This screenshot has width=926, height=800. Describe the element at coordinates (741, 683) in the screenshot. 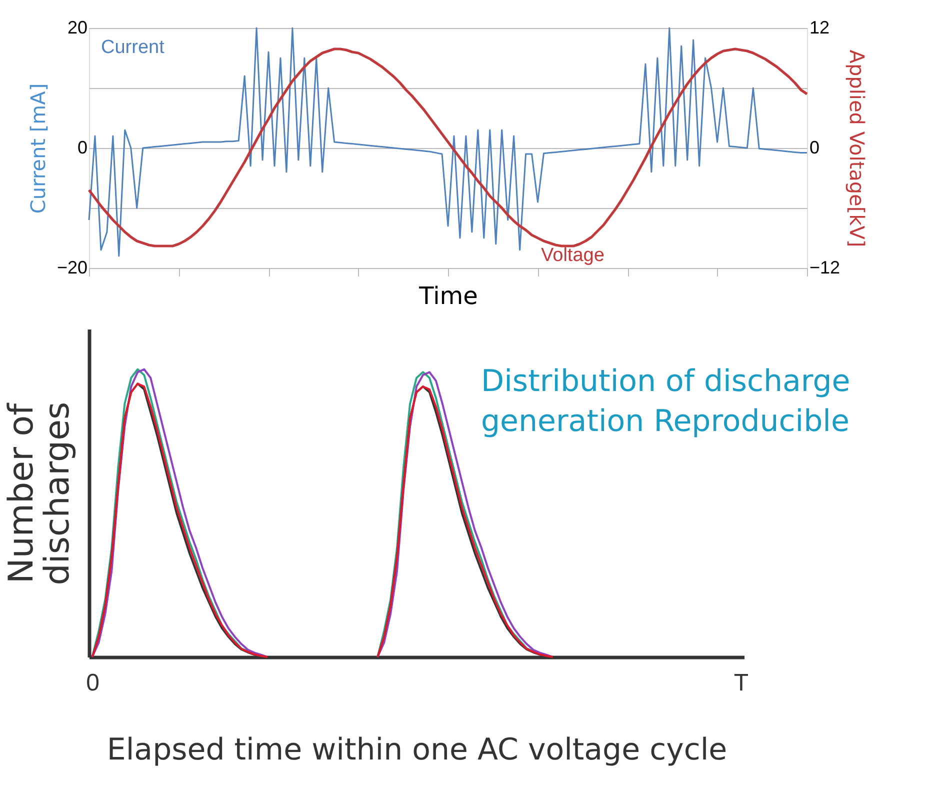

I see `x-tick-label: T` at that location.